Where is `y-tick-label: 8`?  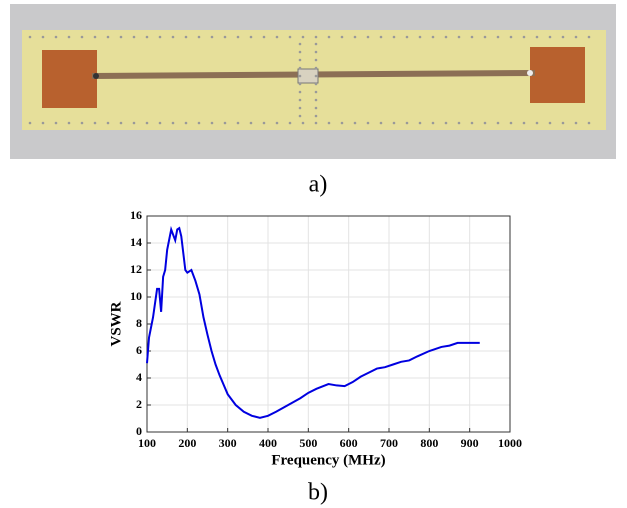 y-tick-label: 8 is located at coordinates (139, 323).